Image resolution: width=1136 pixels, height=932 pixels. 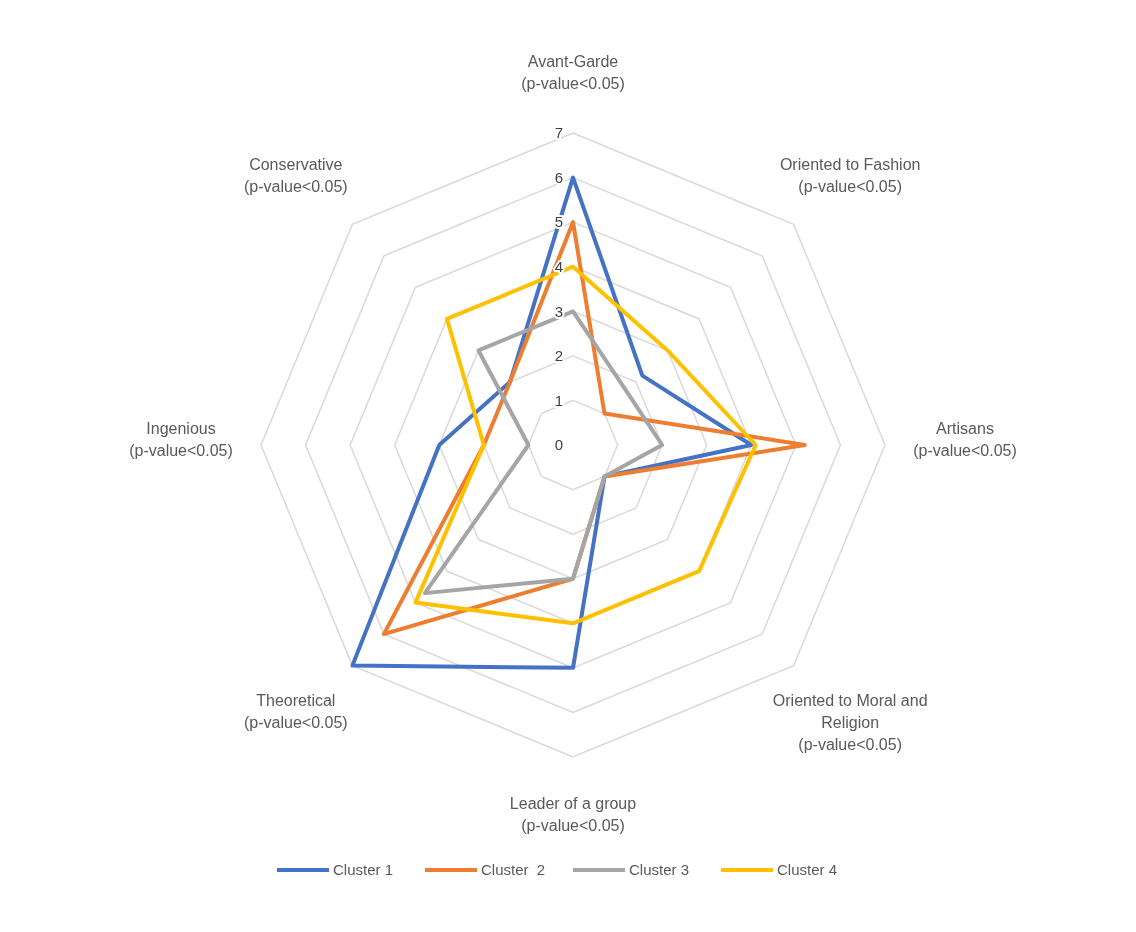 I want to click on y-tick-label: 3, so click(x=558, y=311).